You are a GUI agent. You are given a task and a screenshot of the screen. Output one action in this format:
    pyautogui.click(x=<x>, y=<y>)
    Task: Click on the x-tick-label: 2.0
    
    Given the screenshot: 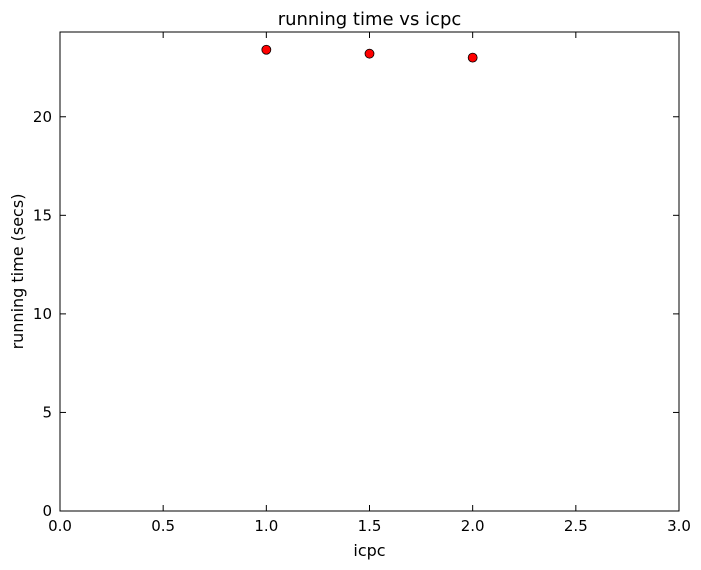 What is the action you would take?
    pyautogui.click(x=473, y=526)
    